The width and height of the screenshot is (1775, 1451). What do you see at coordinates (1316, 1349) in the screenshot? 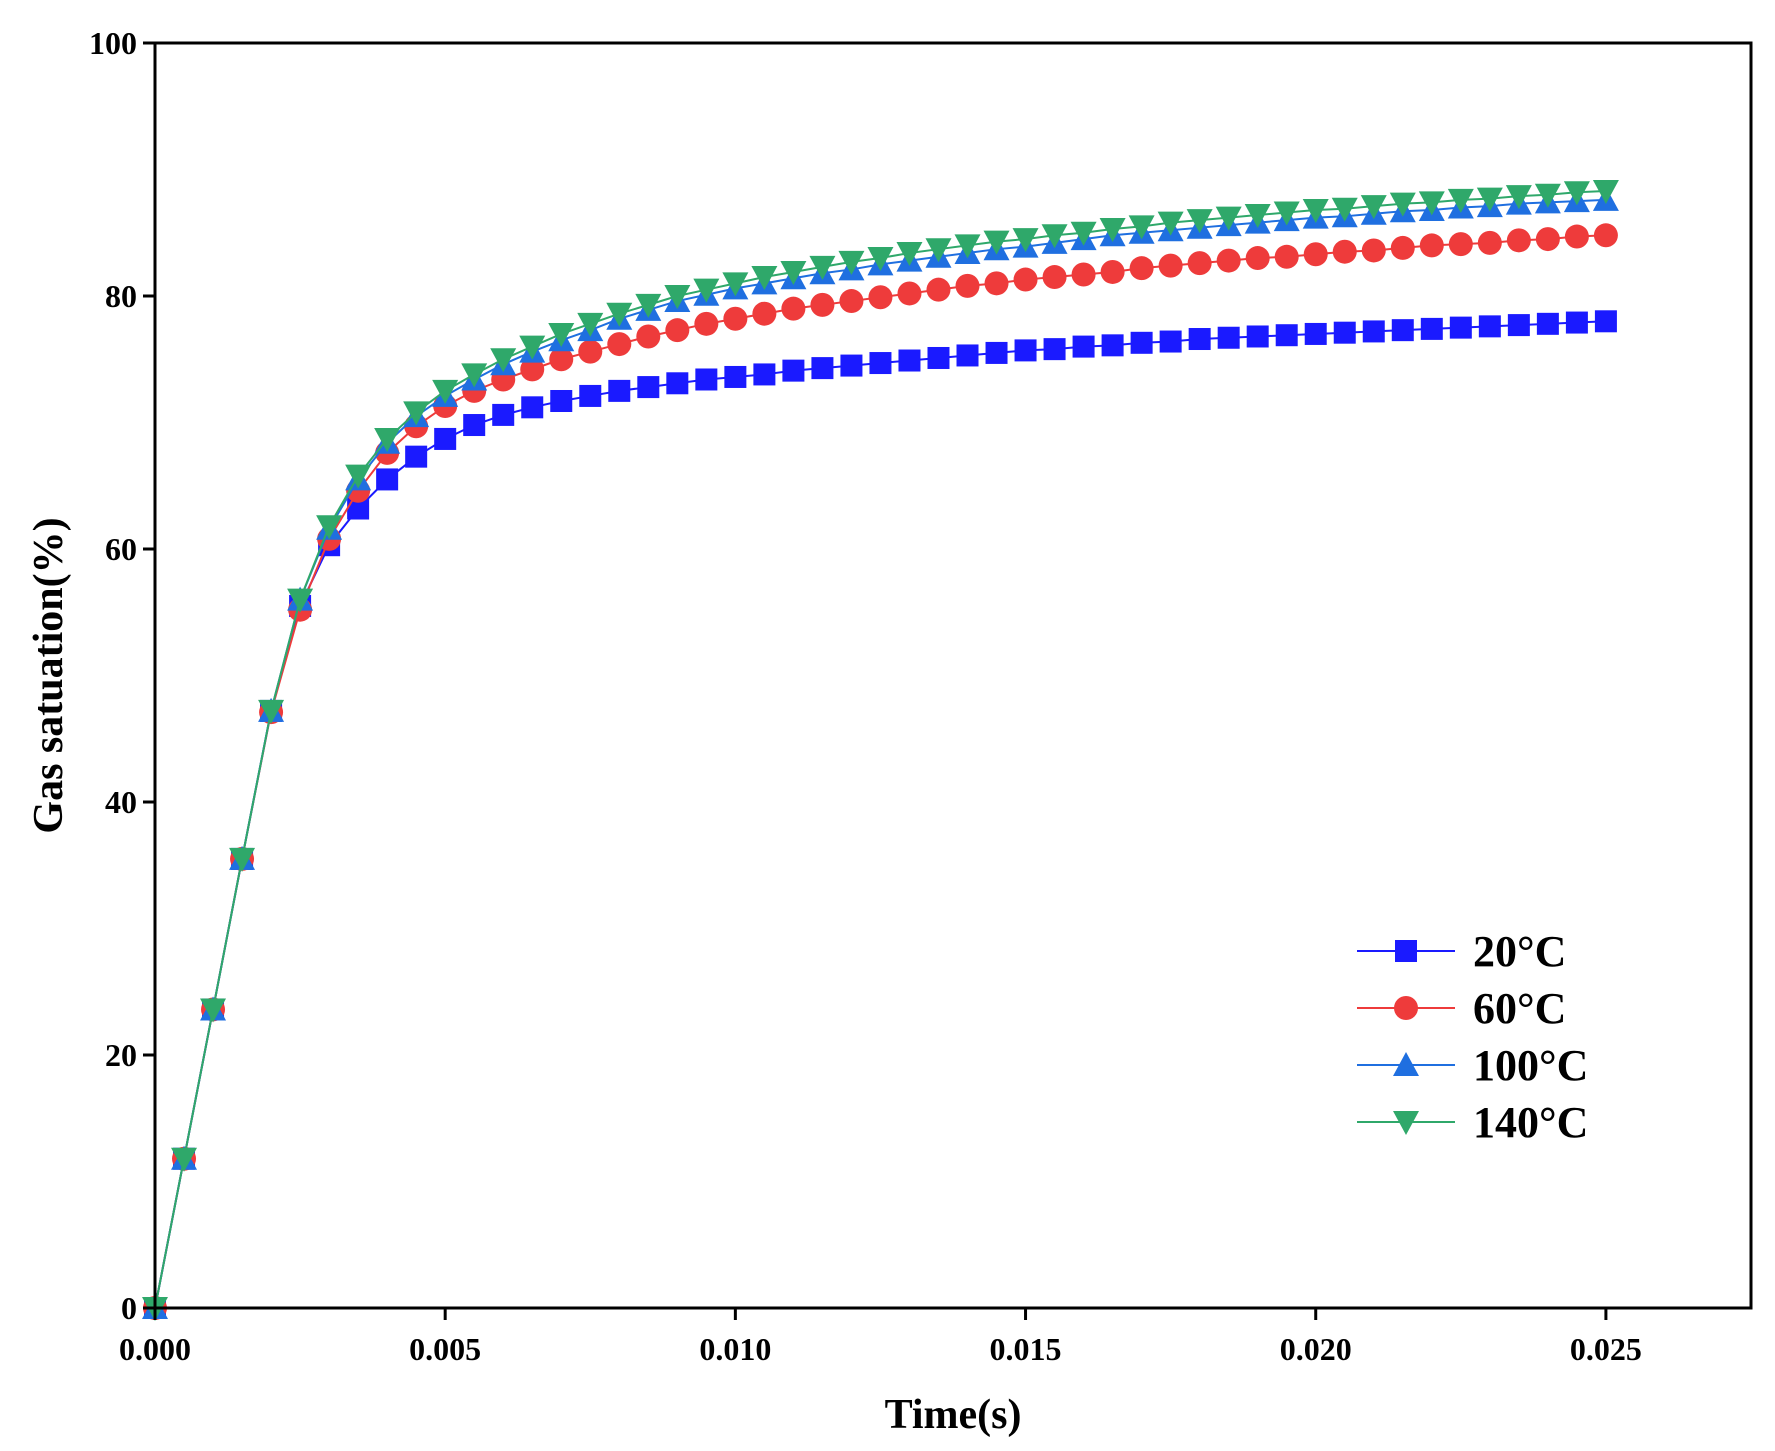
I see `x-tick-label: 0.020` at bounding box center [1316, 1349].